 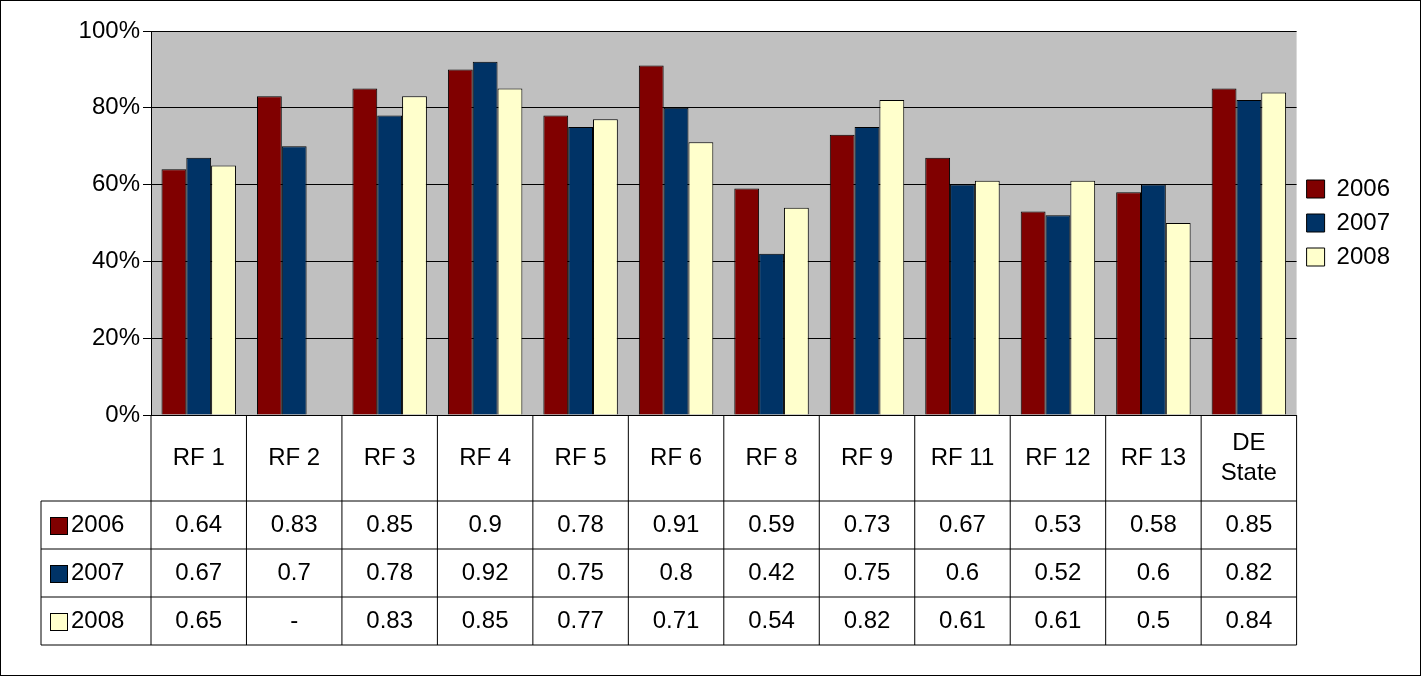 I want to click on x-tick-label: RF 3, so click(x=389, y=456).